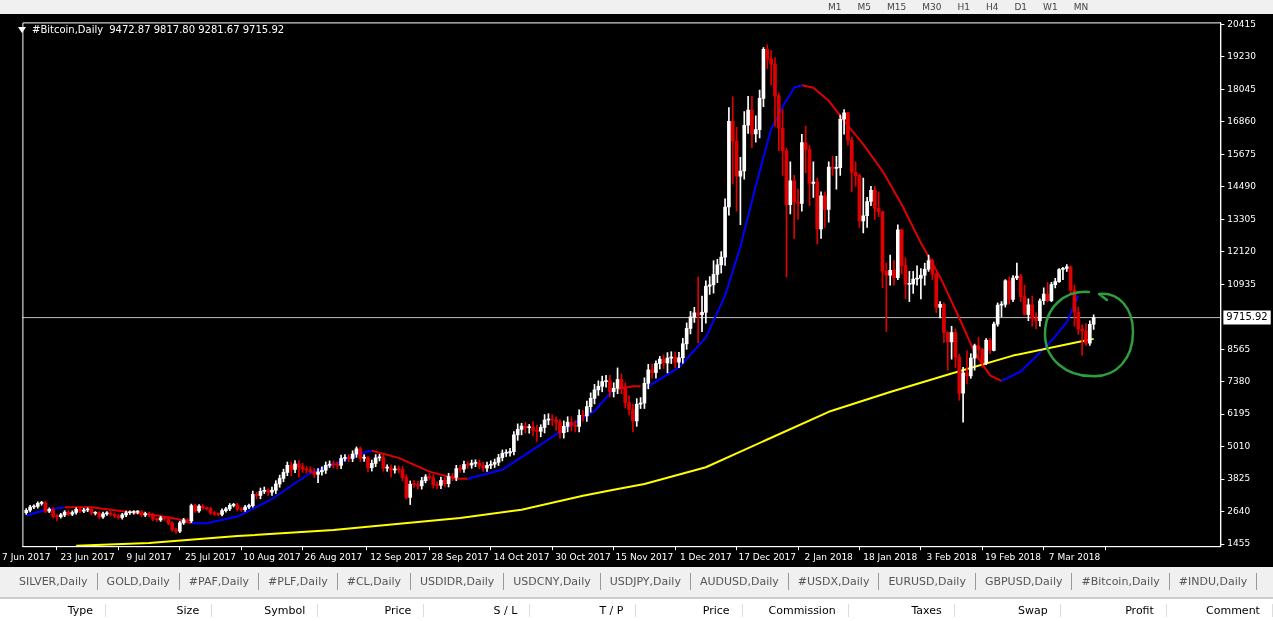 The image size is (1273, 621). I want to click on text: Swap, so click(1007, 610).